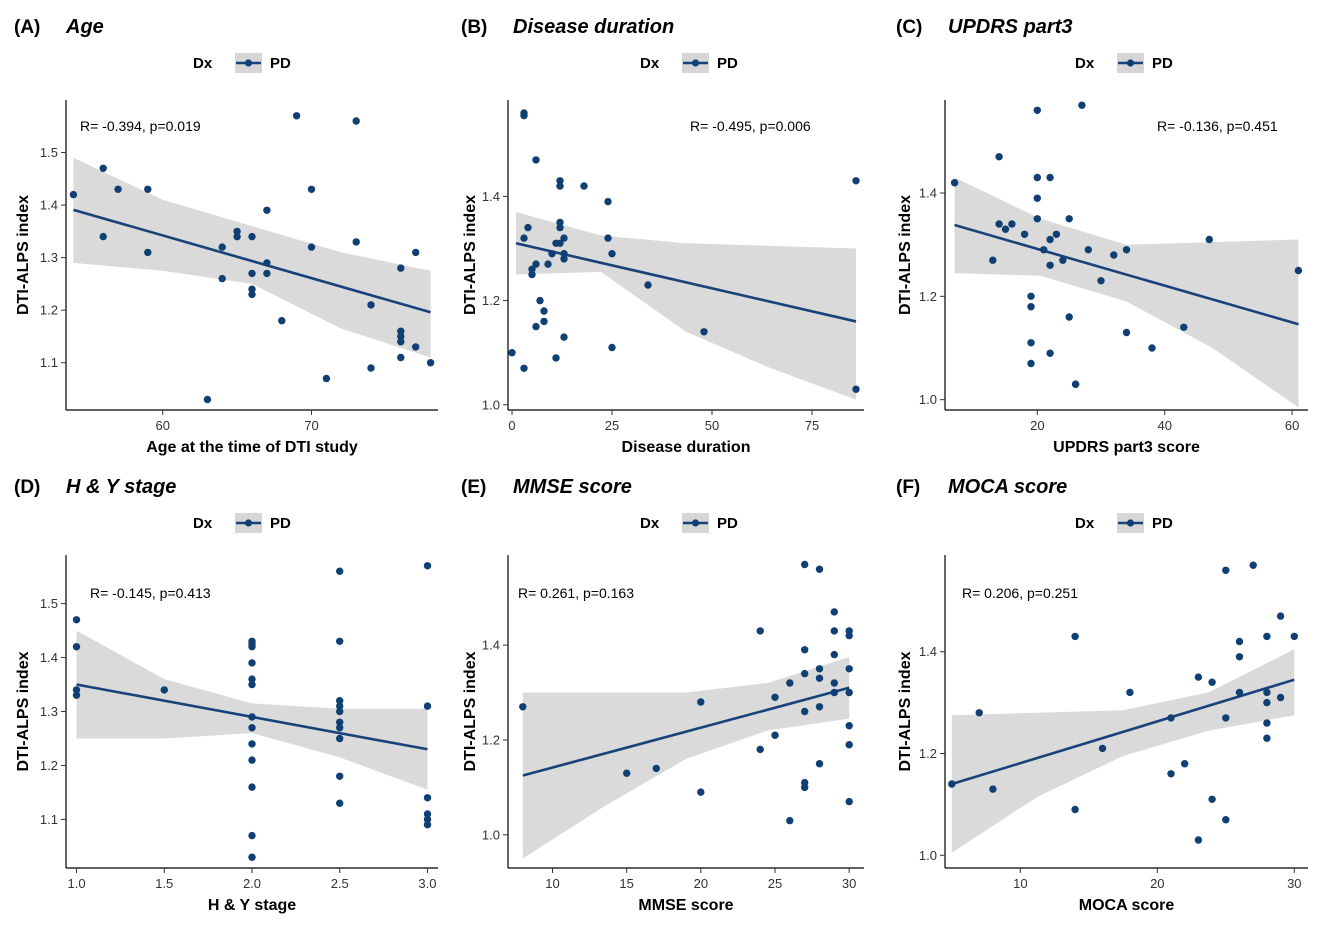 This screenshot has height=929, width=1325. Describe the element at coordinates (572, 487) in the screenshot. I see `panel-title: MMSE score` at that location.